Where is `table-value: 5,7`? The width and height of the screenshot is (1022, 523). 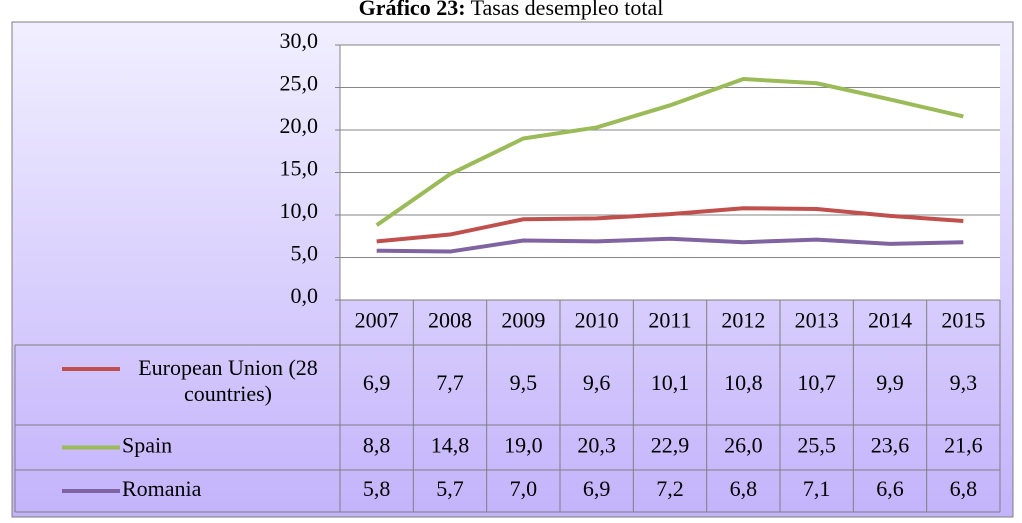
table-value: 5,7 is located at coordinates (450, 488).